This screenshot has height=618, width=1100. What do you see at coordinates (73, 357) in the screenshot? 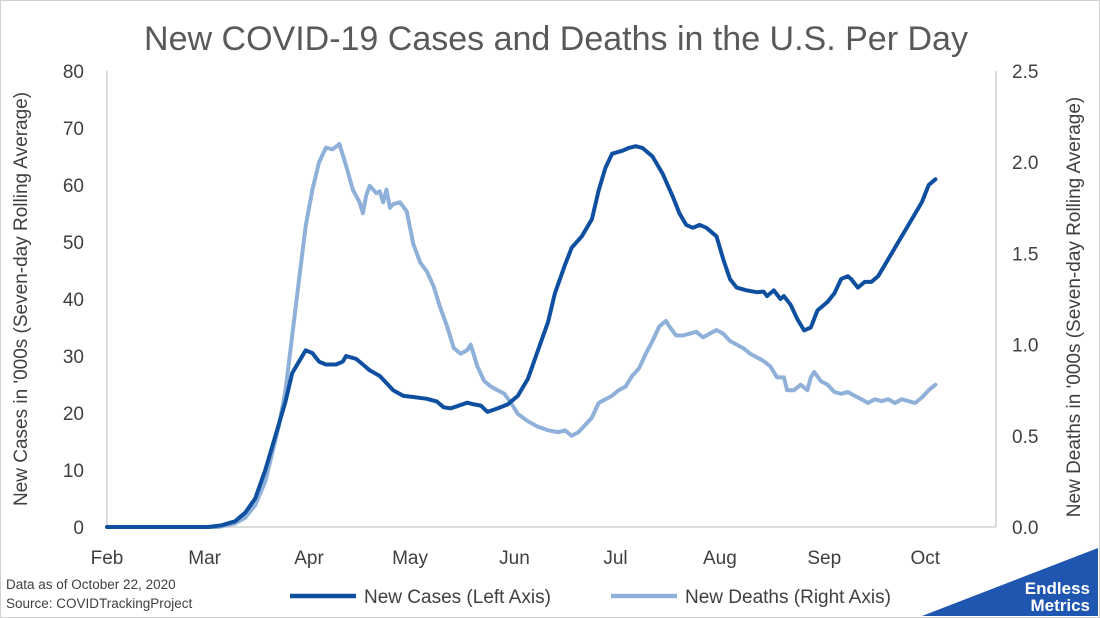
I see `left-tick-label: 30` at bounding box center [73, 357].